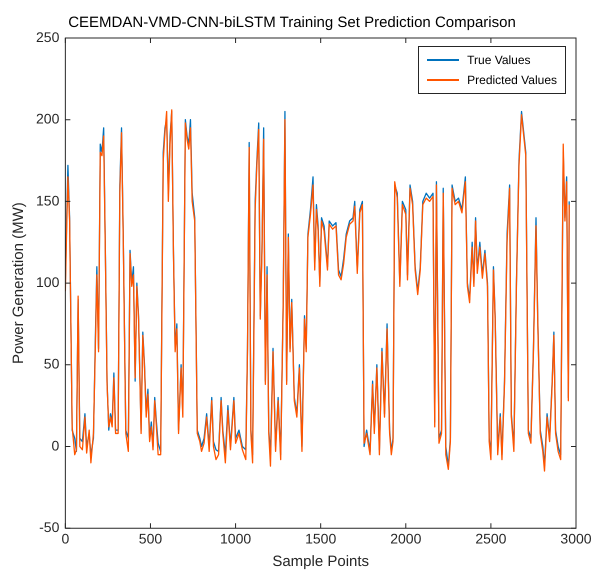  I want to click on y-tick-label: 200, so click(48, 118).